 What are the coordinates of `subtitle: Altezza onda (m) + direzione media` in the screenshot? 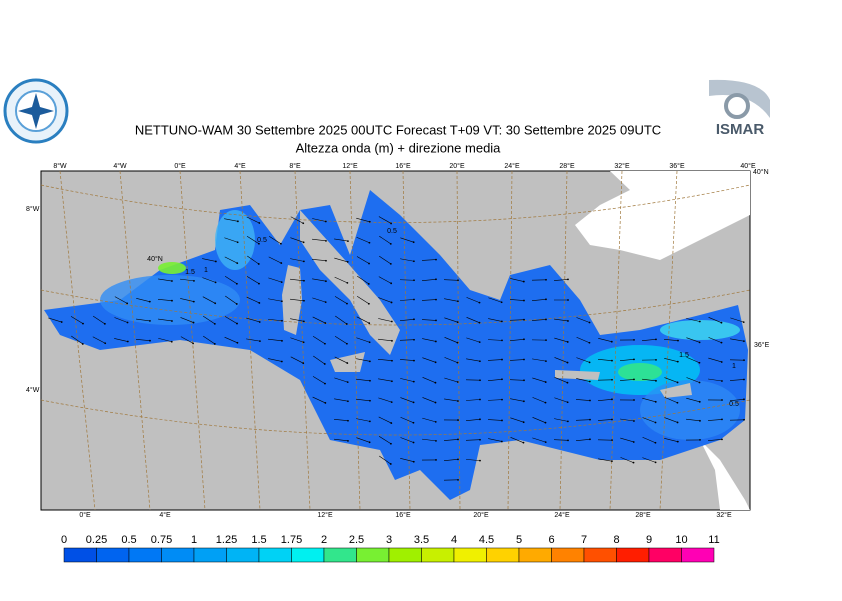 It's located at (399, 147).